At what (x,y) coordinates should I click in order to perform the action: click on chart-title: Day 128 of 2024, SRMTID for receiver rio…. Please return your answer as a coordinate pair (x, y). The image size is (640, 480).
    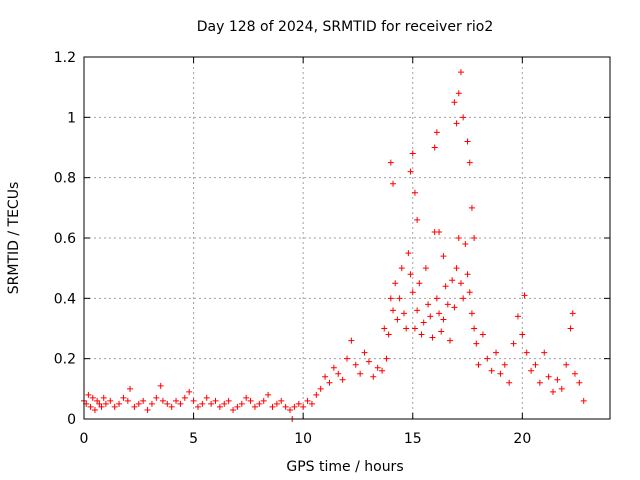
    Looking at the image, I should click on (345, 27).